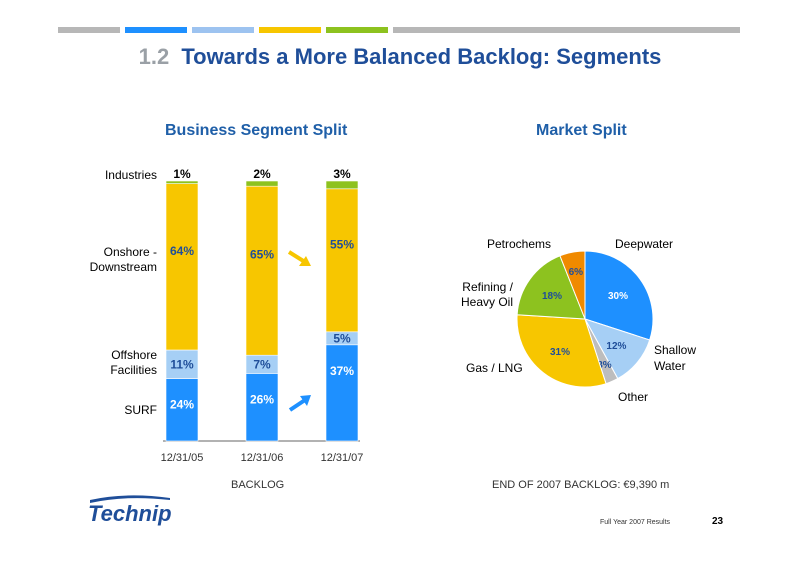 The width and height of the screenshot is (800, 565). I want to click on pie-data-label: 3%, so click(604, 365).